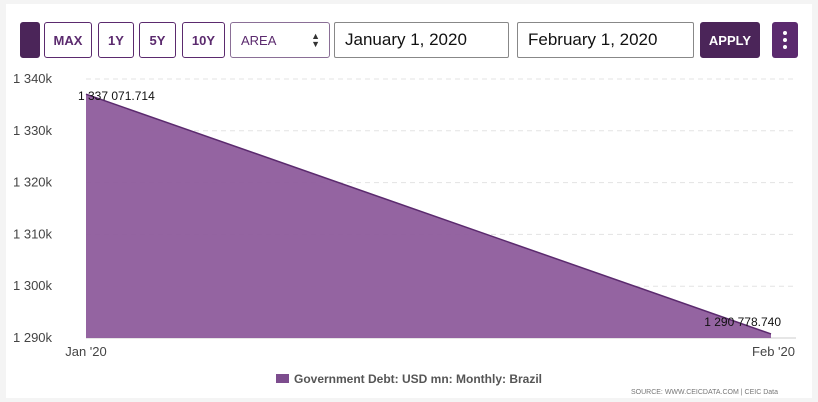 The image size is (818, 402). What do you see at coordinates (605, 40) in the screenshot?
I see `end-date-input: February 1, 2020` at bounding box center [605, 40].